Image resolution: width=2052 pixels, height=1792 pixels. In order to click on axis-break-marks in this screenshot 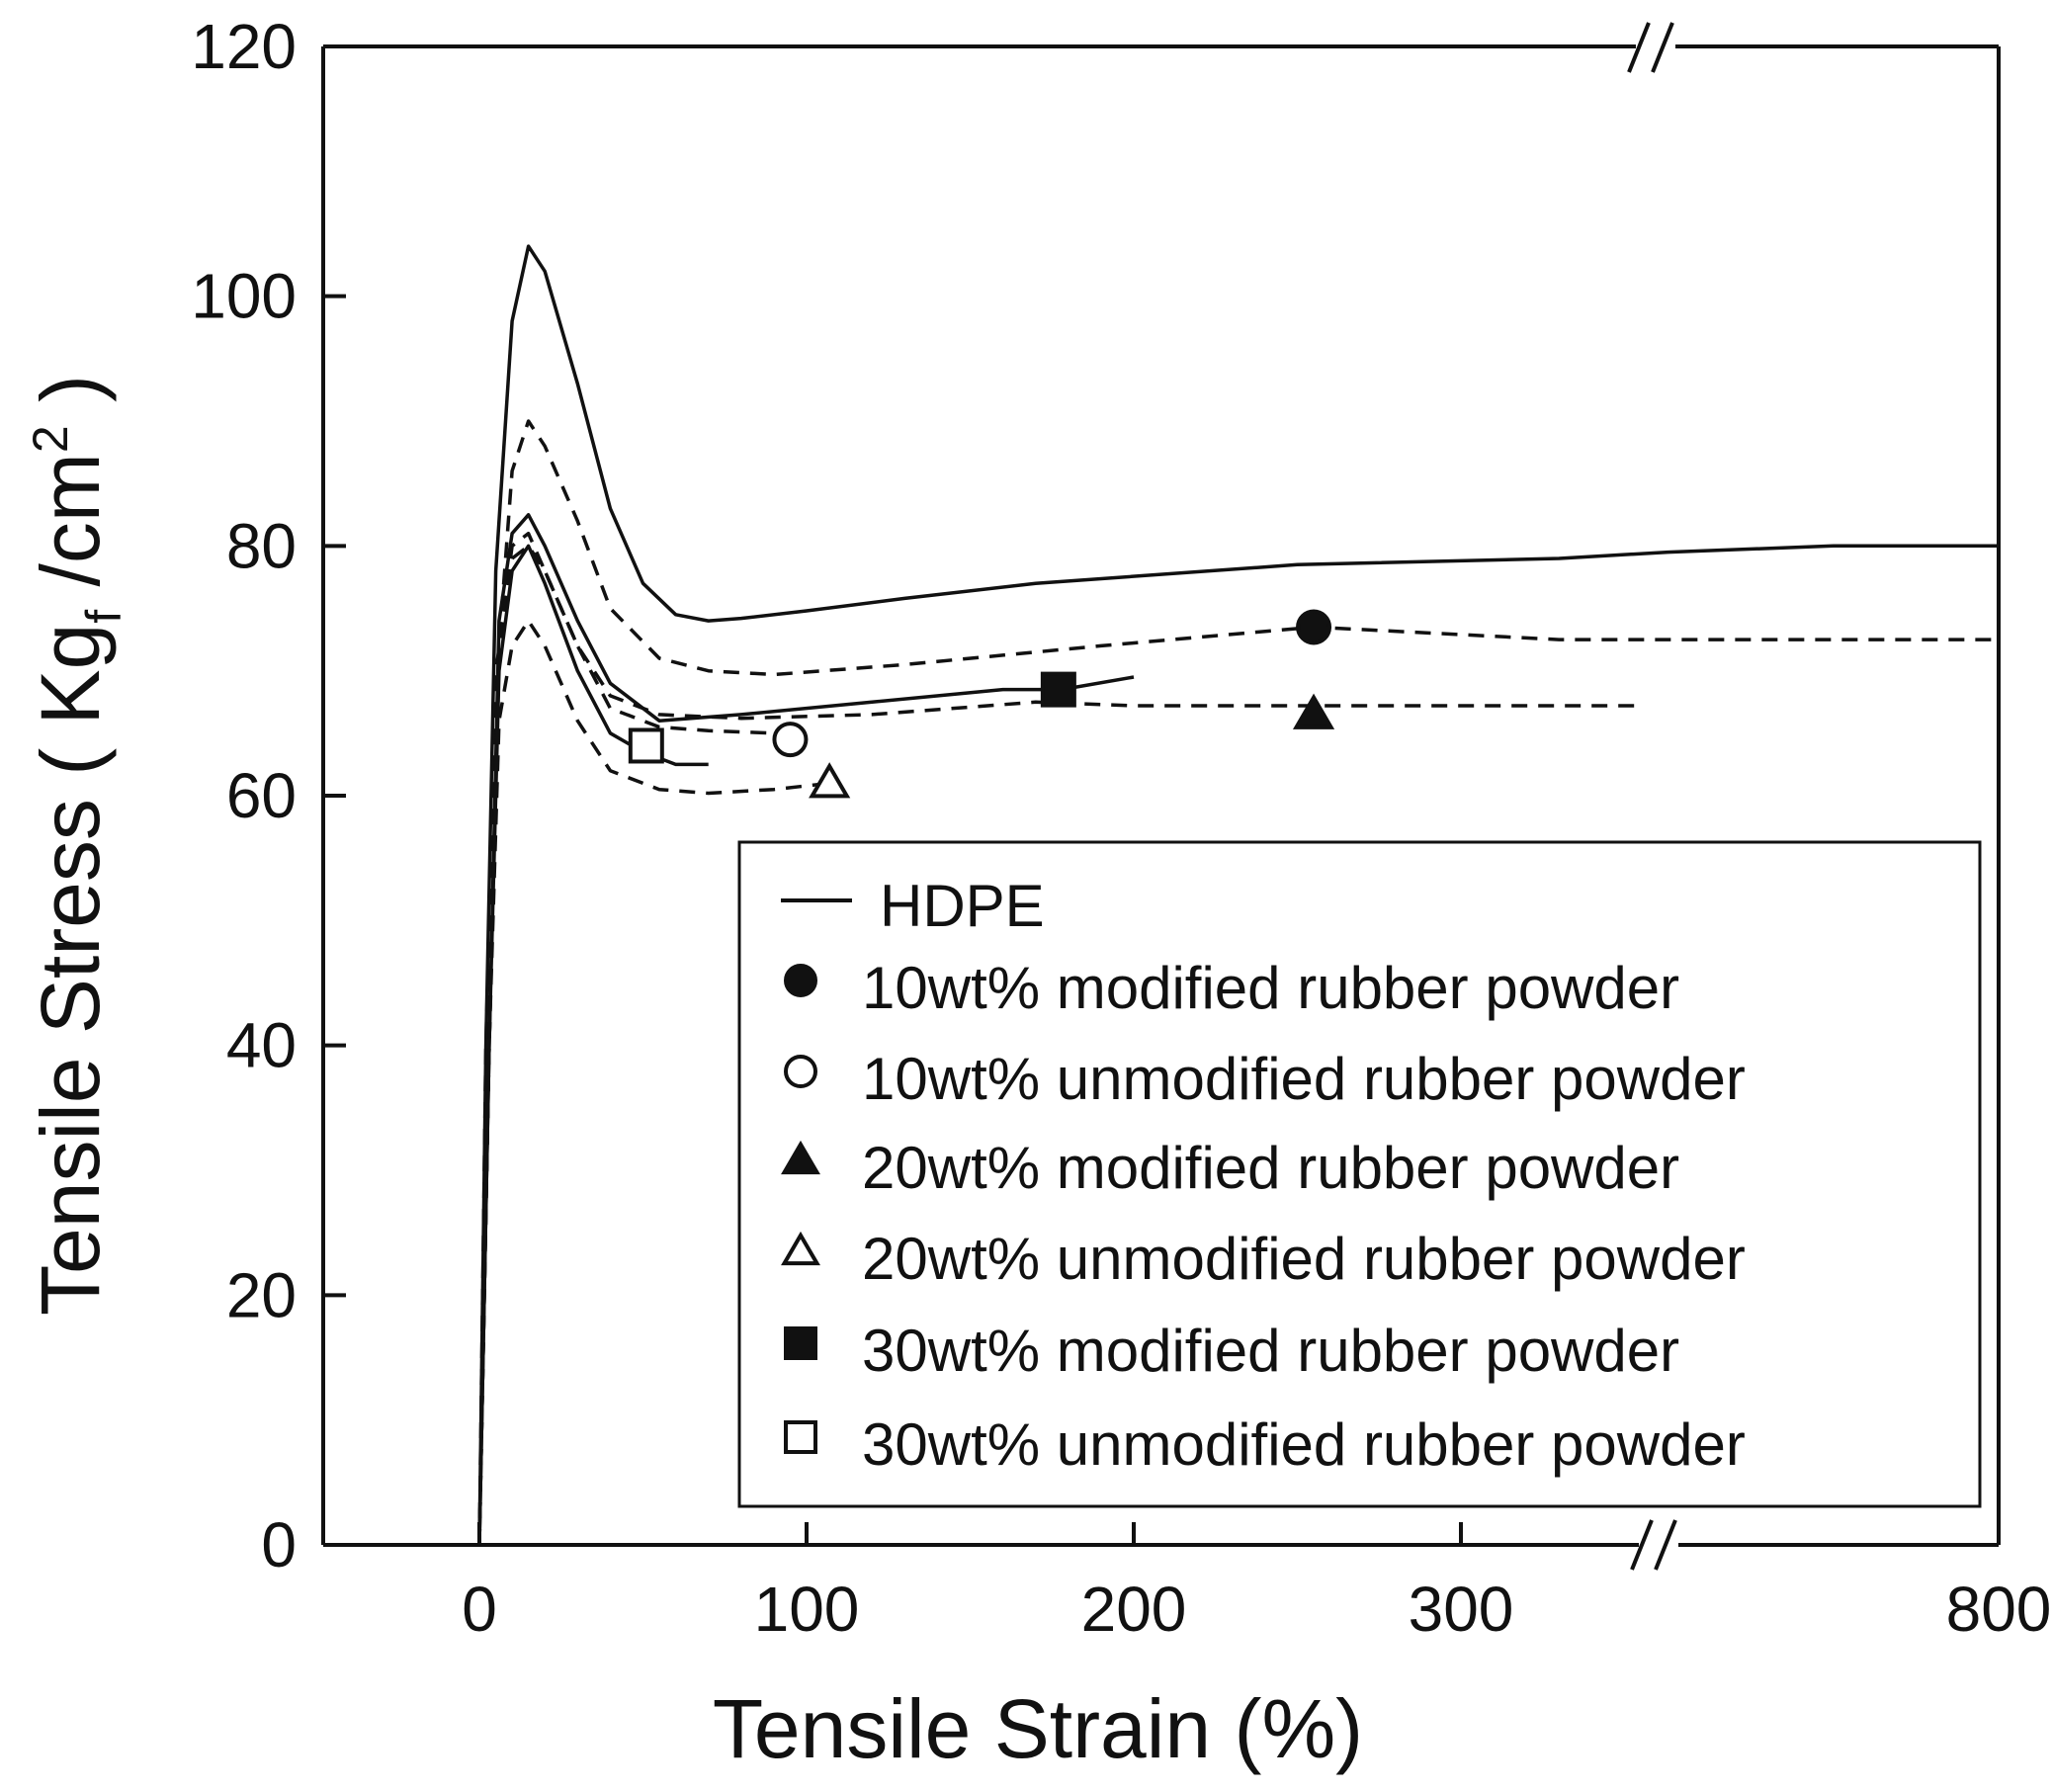, I will do `click(1652, 796)`.